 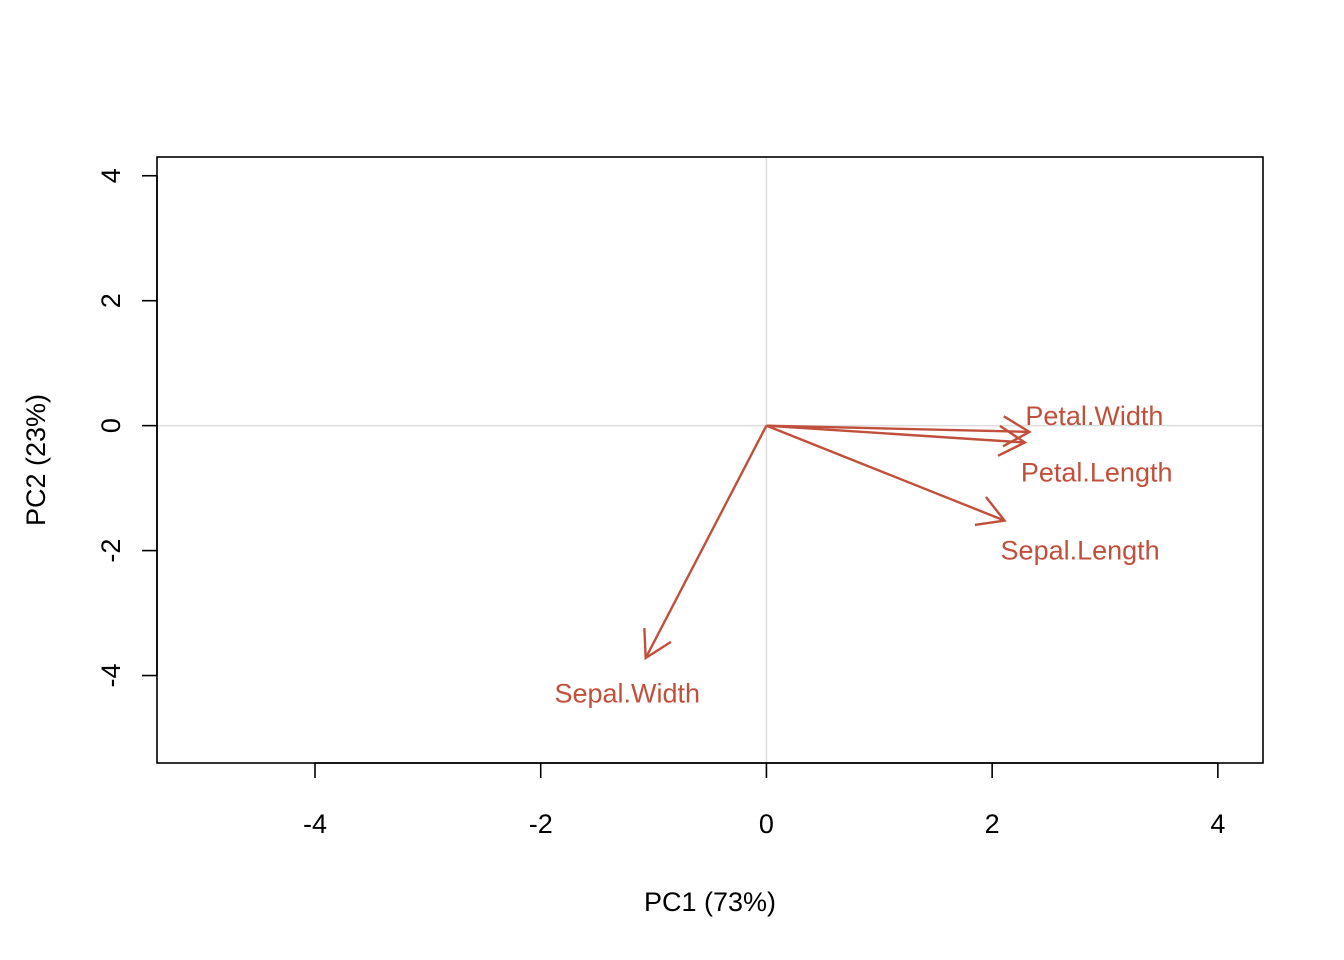 What do you see at coordinates (111, 551) in the screenshot?
I see `y-tick-label: -2` at bounding box center [111, 551].